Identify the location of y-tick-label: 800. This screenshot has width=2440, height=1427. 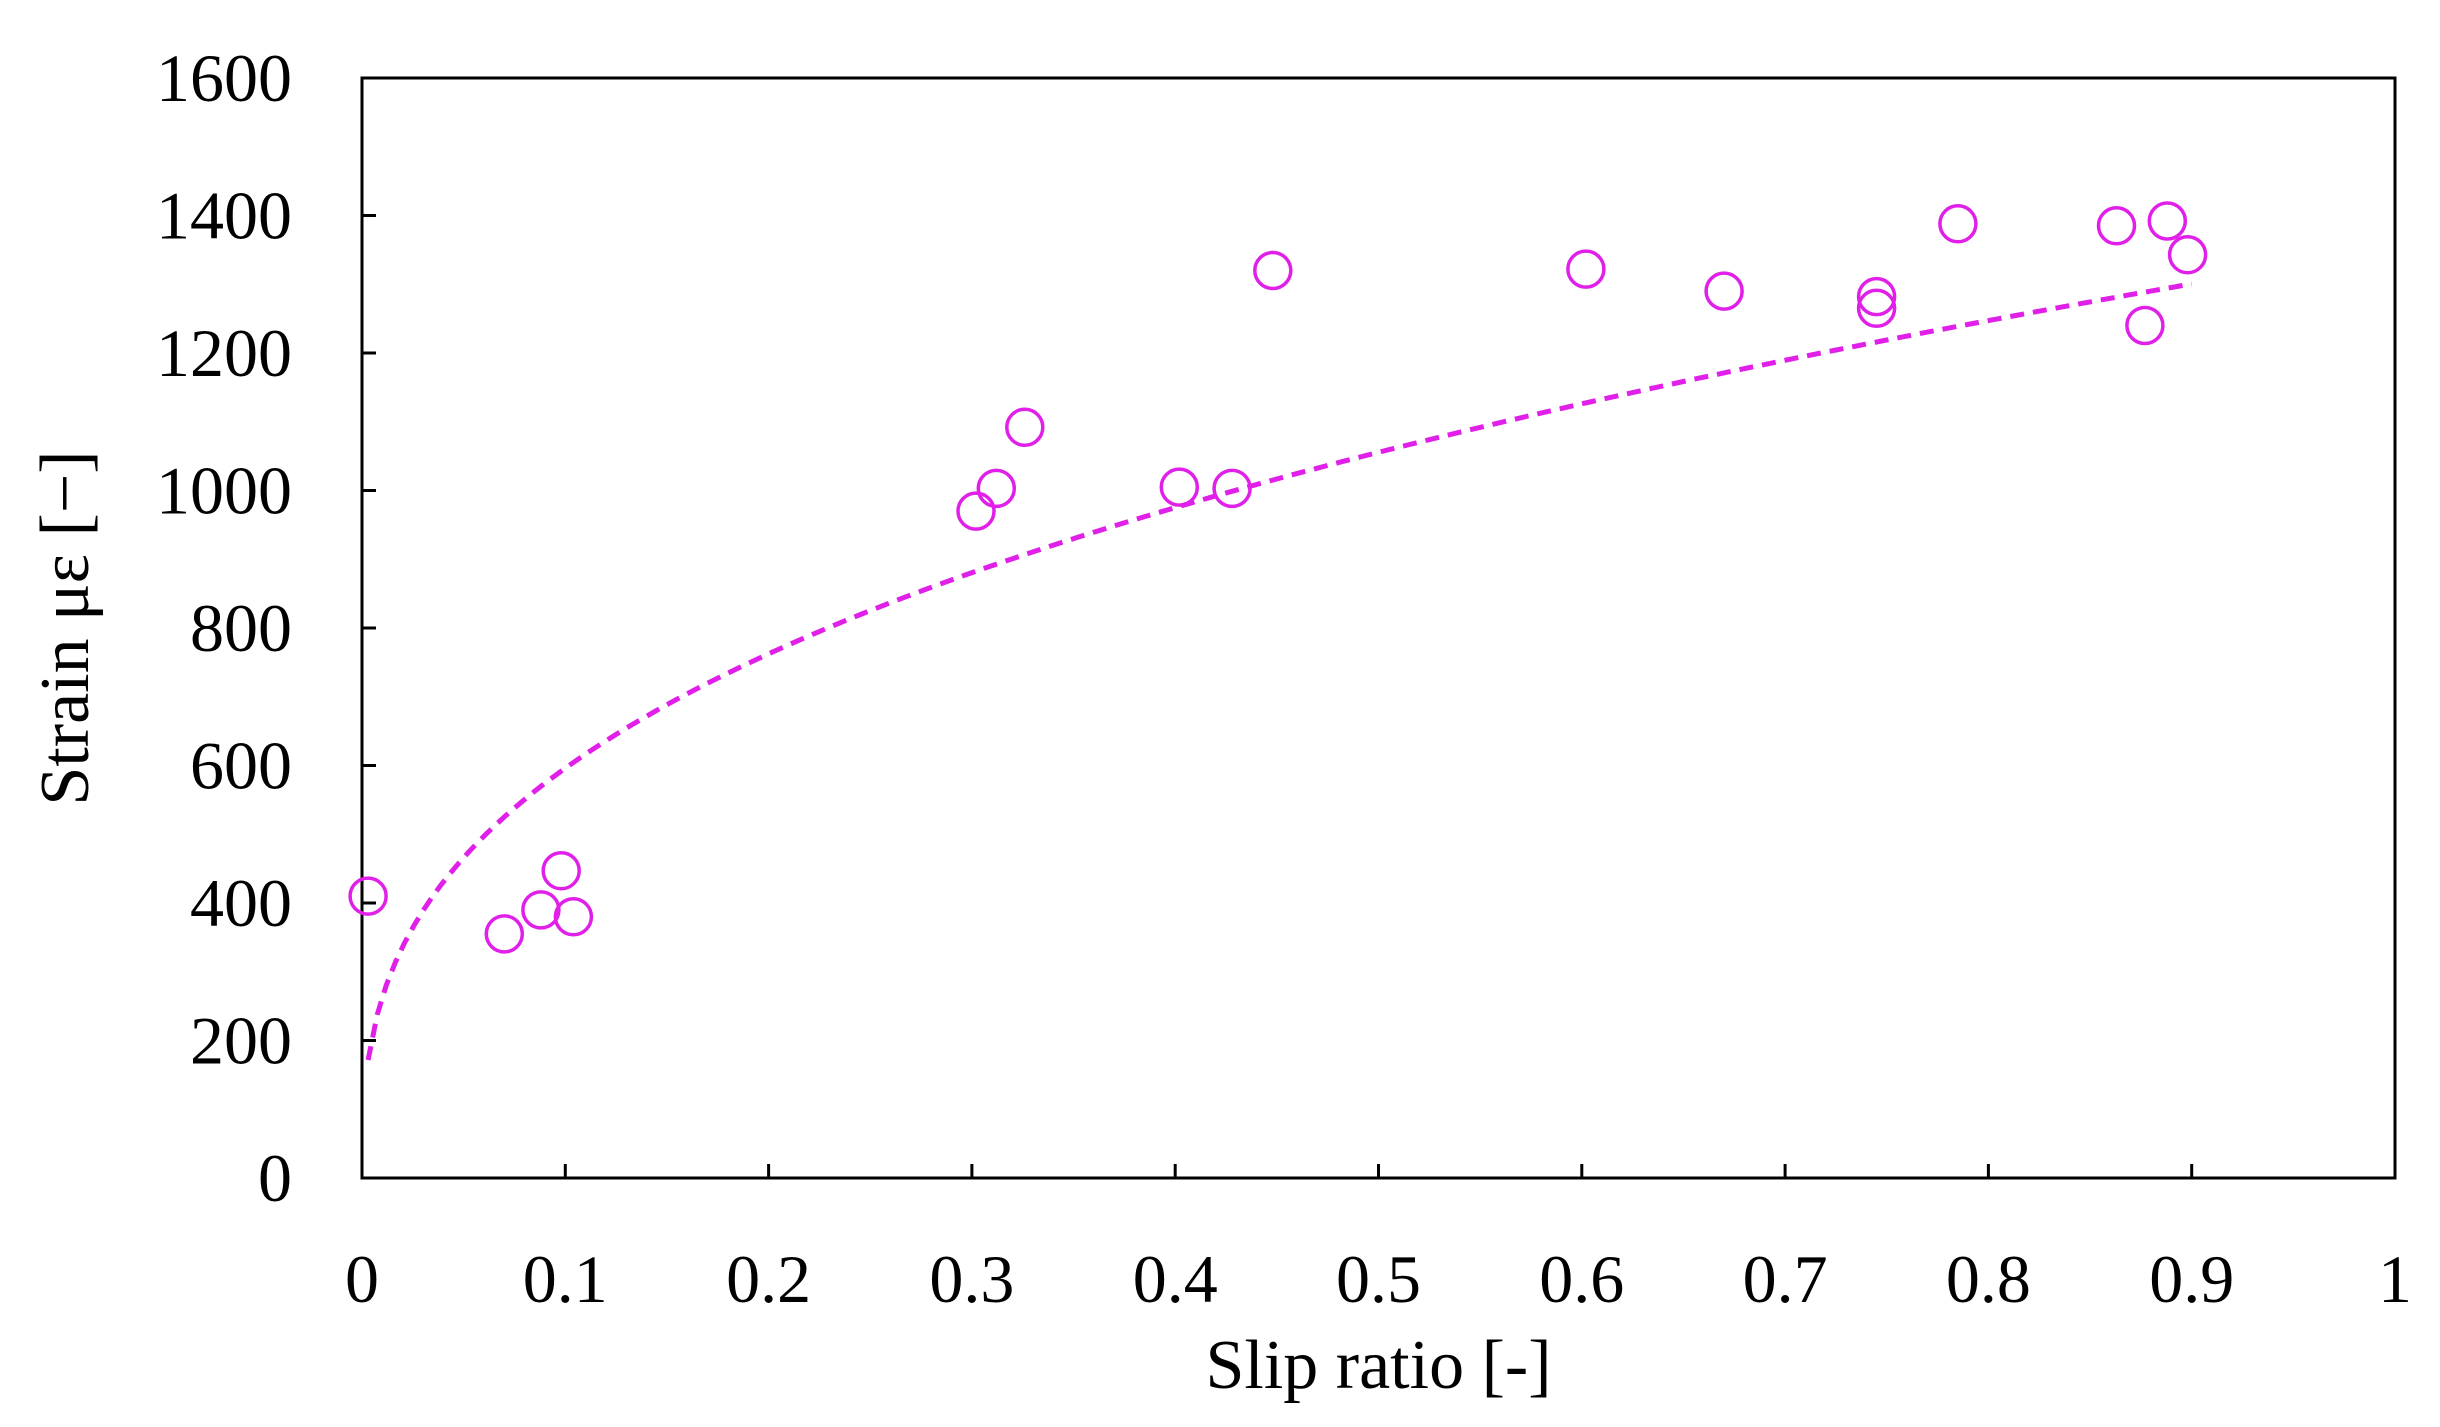
(241, 628).